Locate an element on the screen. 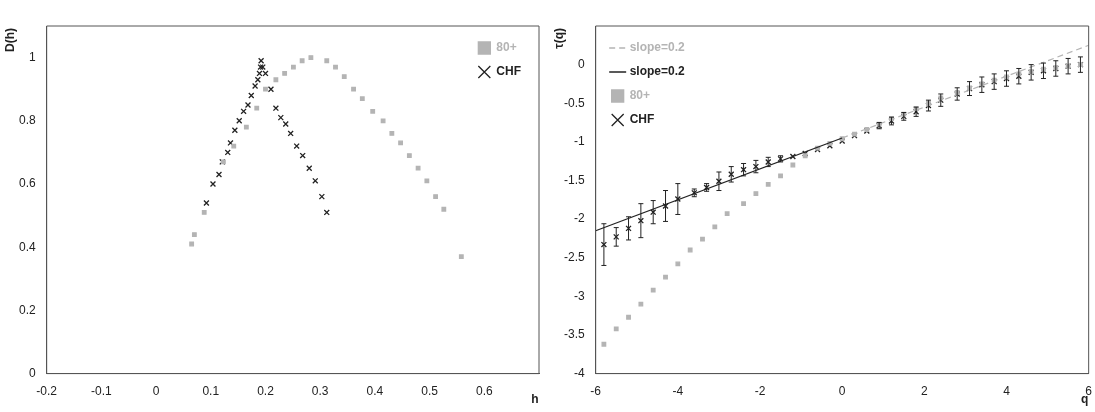 The height and width of the screenshot is (412, 1095). x-tick-label: -0.2 is located at coordinates (47, 391).